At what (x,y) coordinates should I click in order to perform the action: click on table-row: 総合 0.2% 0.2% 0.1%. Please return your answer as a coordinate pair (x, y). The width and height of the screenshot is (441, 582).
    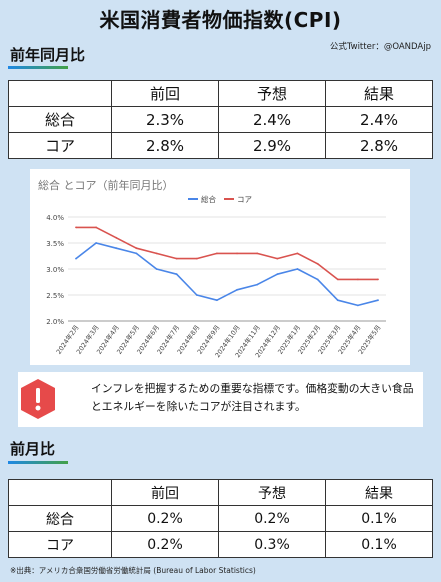
    Looking at the image, I should click on (220, 518).